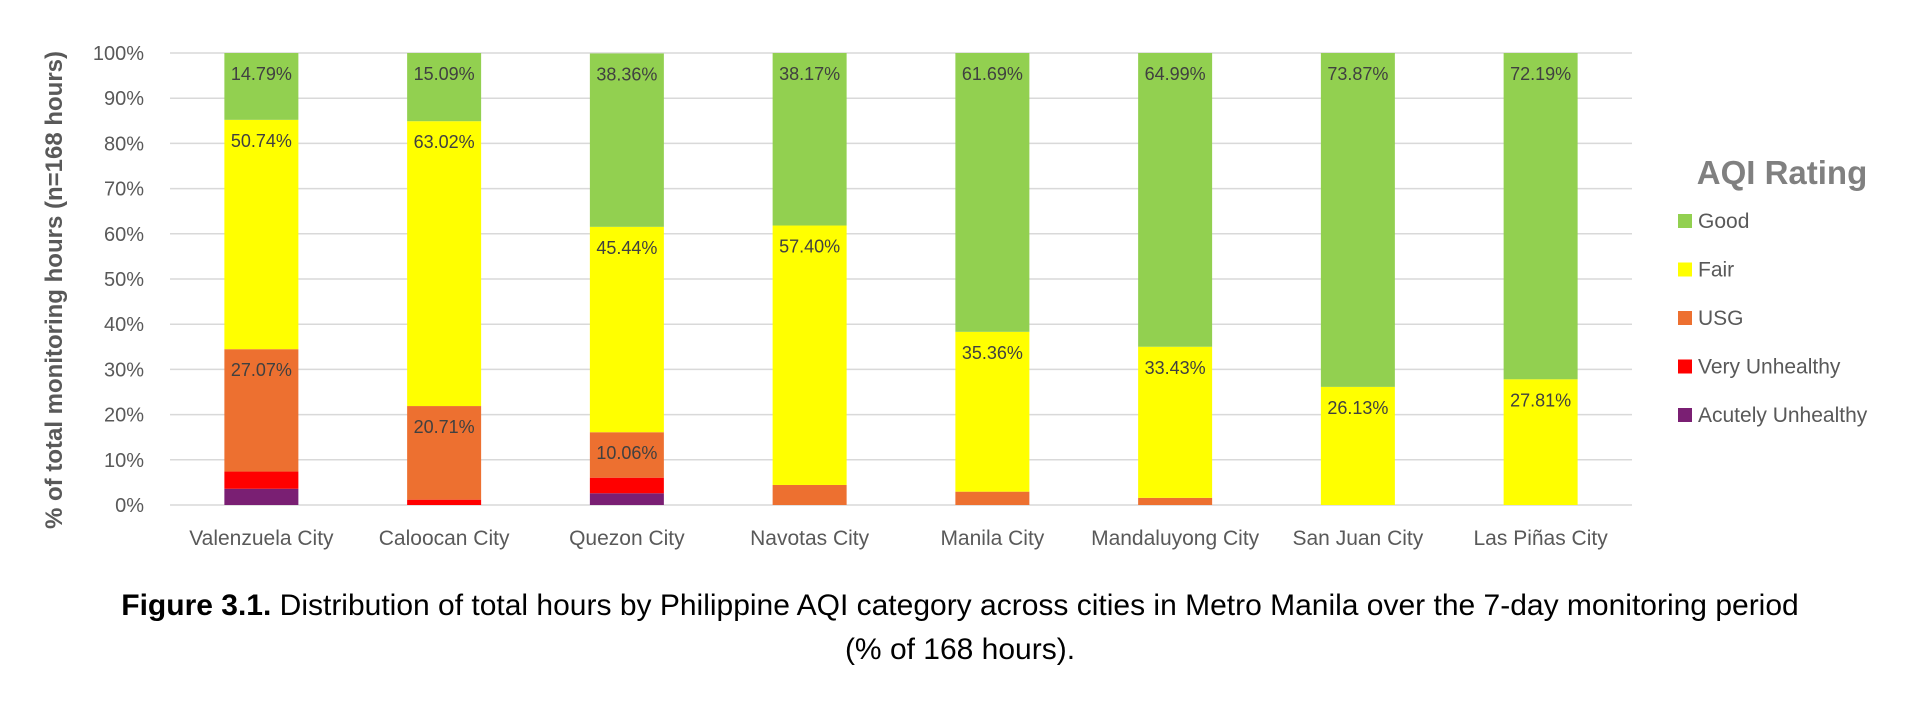 This screenshot has width=1920, height=712. I want to click on data-label: 38.17%, so click(809, 74).